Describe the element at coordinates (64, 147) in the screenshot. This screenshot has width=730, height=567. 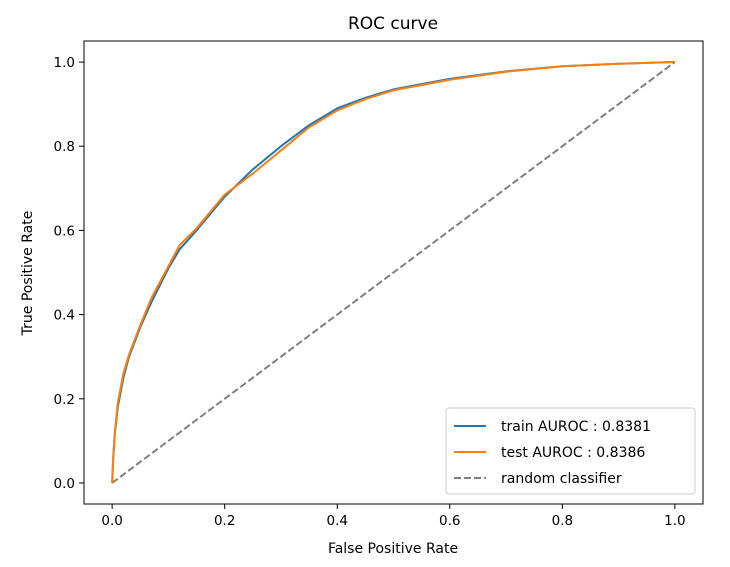
I see `y-tick-label: 0.8` at that location.